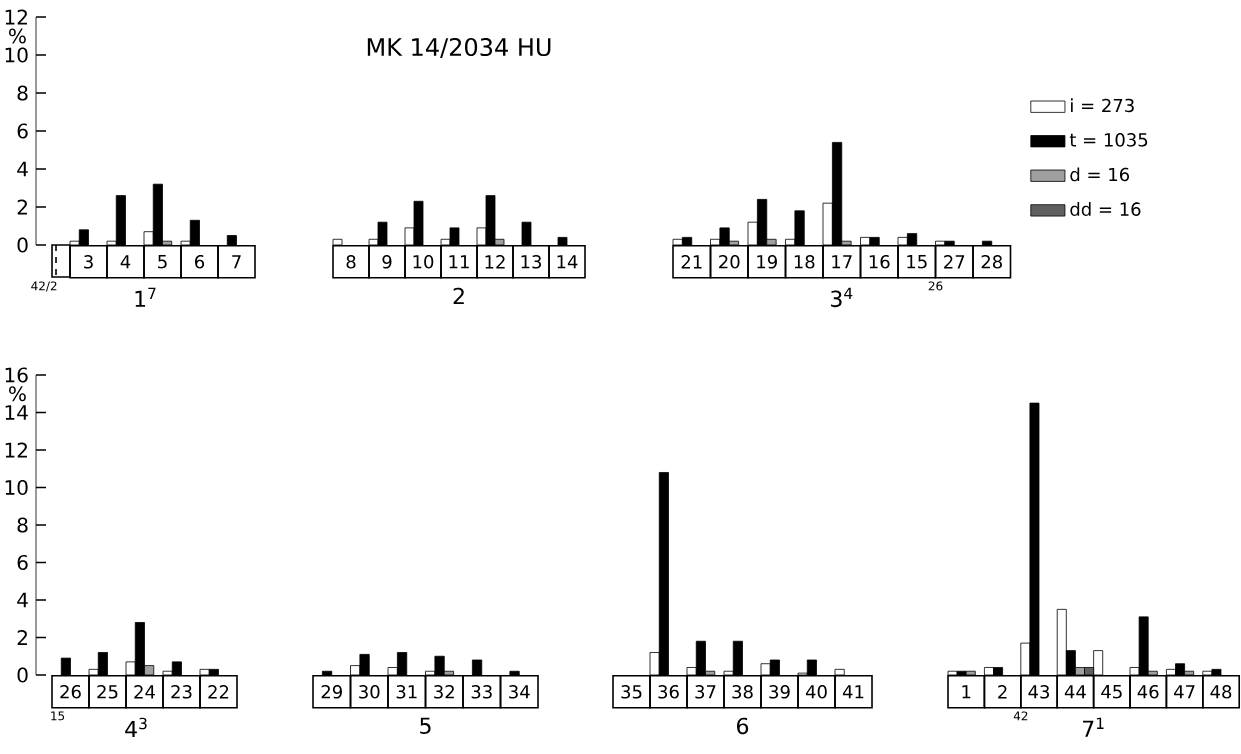  What do you see at coordinates (779, 691) in the screenshot?
I see `x-tick-label: 39` at bounding box center [779, 691].